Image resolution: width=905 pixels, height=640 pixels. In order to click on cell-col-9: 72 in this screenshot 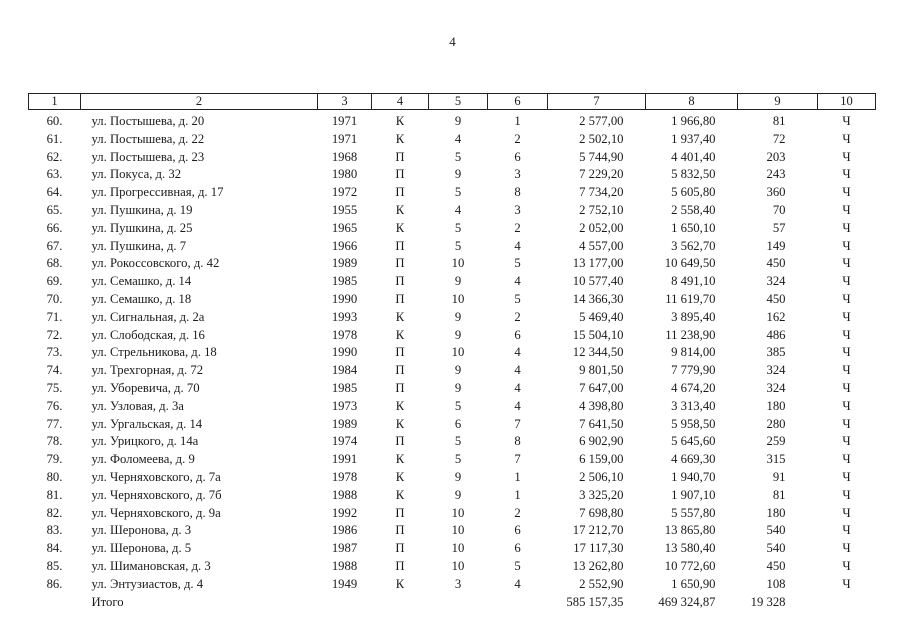, I will do `click(779, 138)`.